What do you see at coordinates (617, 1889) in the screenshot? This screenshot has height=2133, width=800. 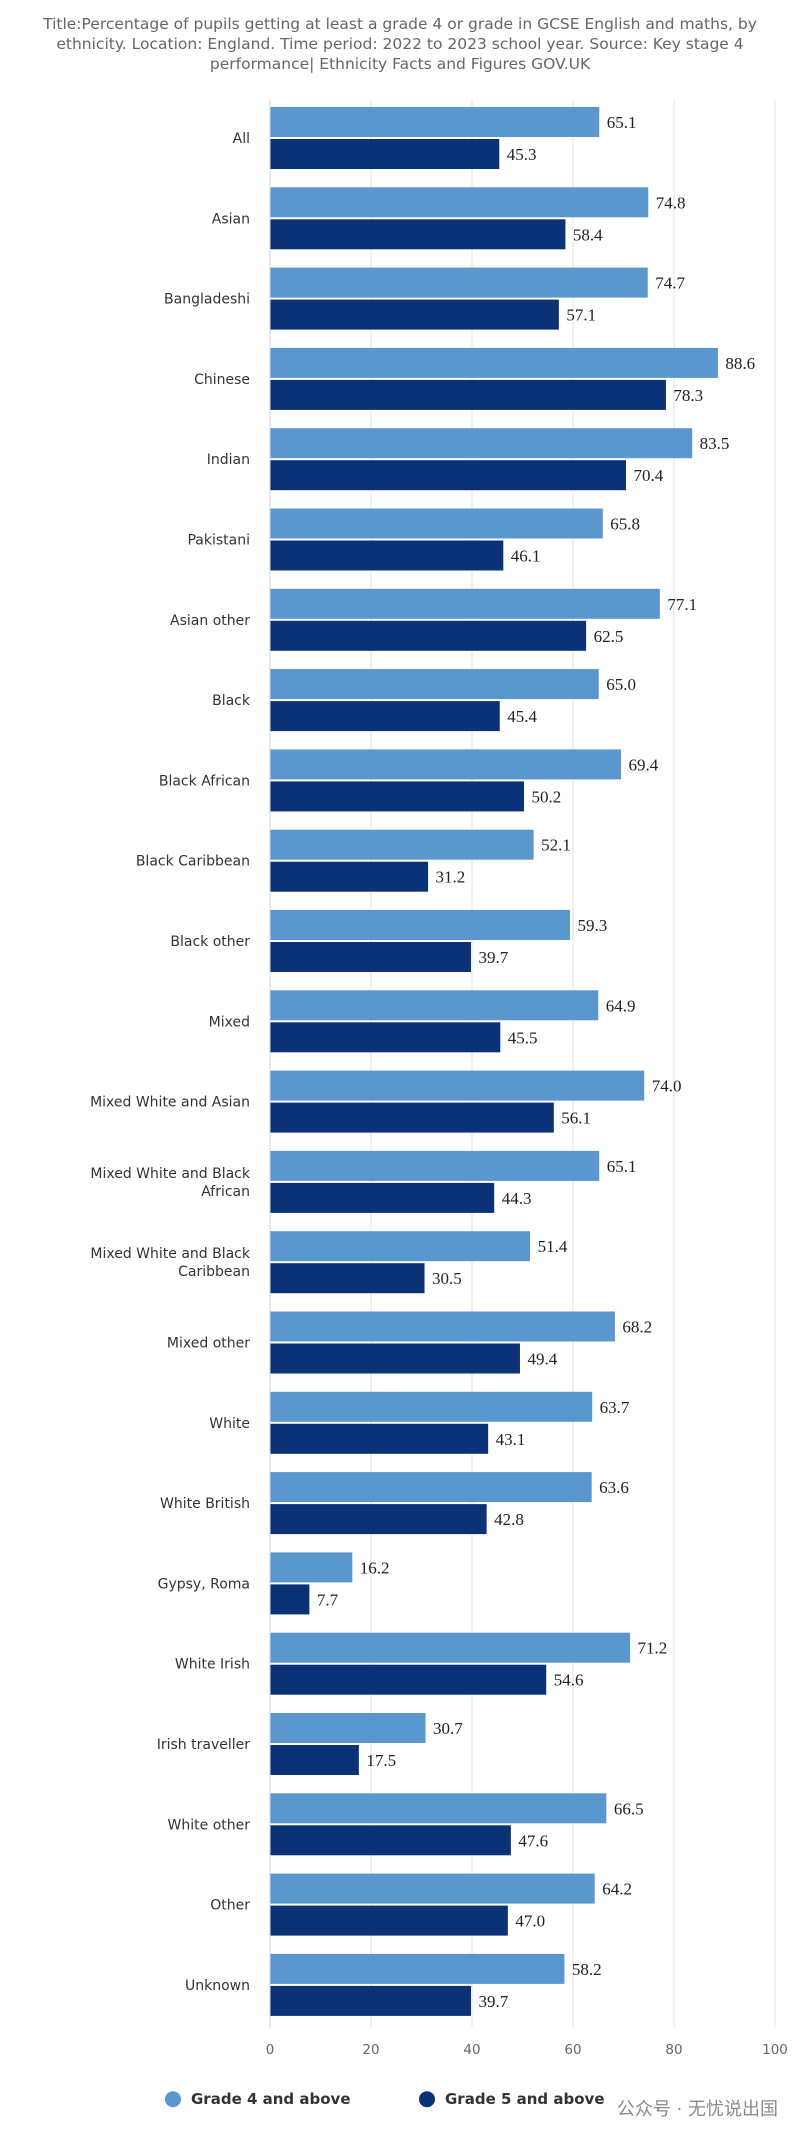 I see `data-label: 64.2` at bounding box center [617, 1889].